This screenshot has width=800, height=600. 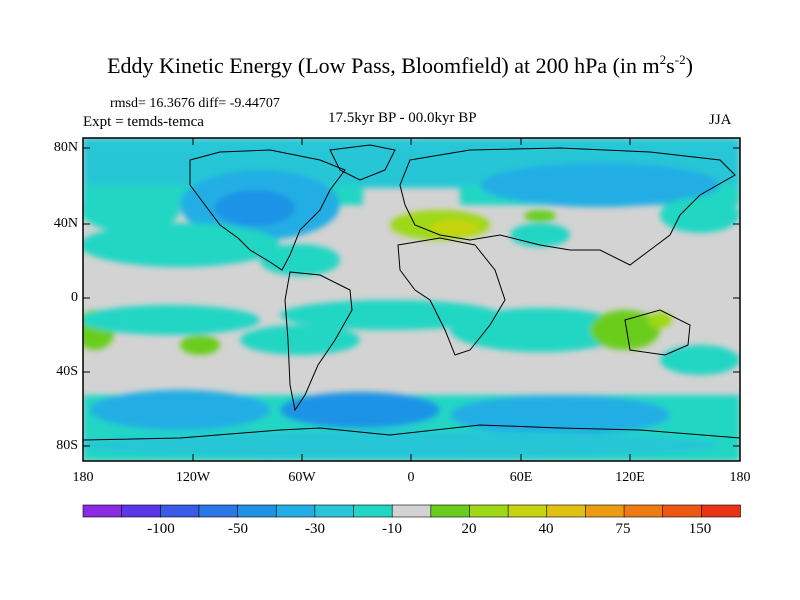 I want to click on field-australia-core, so click(x=660, y=320).